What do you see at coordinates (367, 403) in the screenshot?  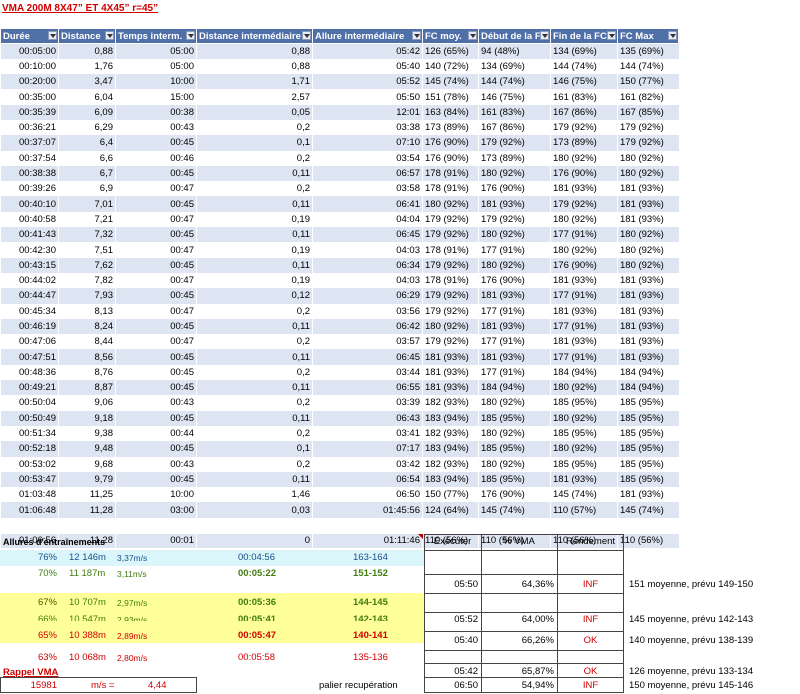 I see `table-cell: 03:39` at bounding box center [367, 403].